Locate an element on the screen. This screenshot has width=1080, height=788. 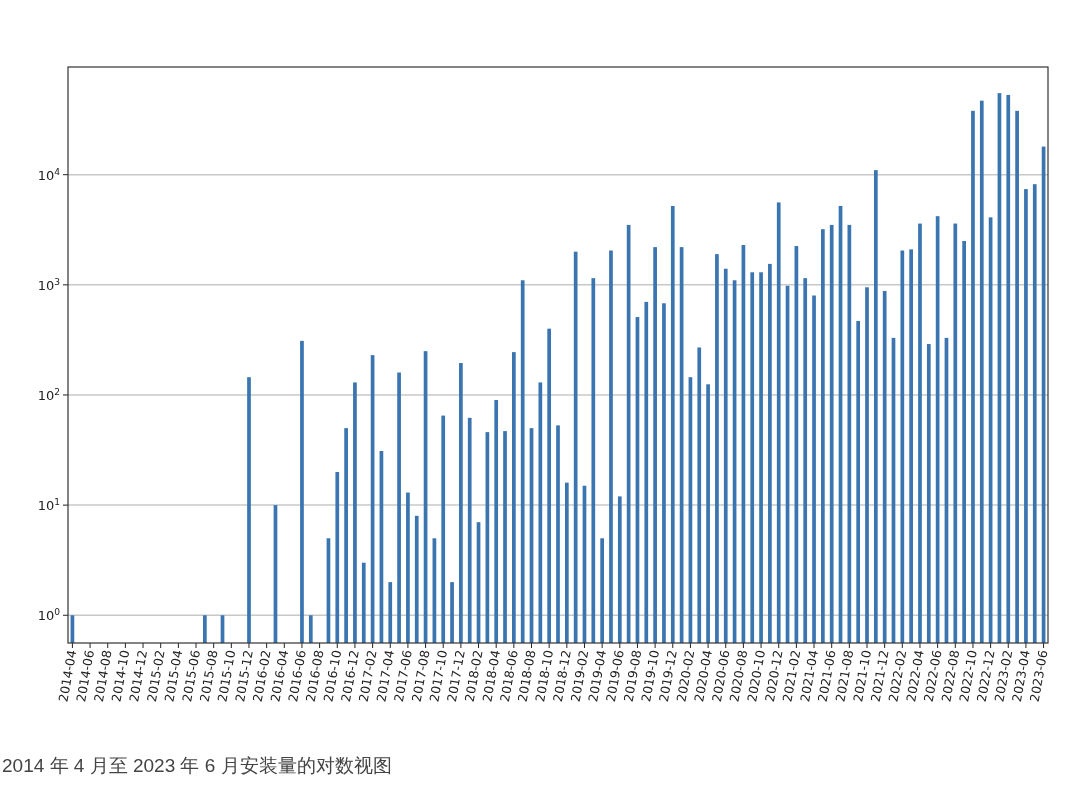
text: 2014 年 4 月至 2023 年 6 月安装量的对数视图 is located at coordinates (197, 765).